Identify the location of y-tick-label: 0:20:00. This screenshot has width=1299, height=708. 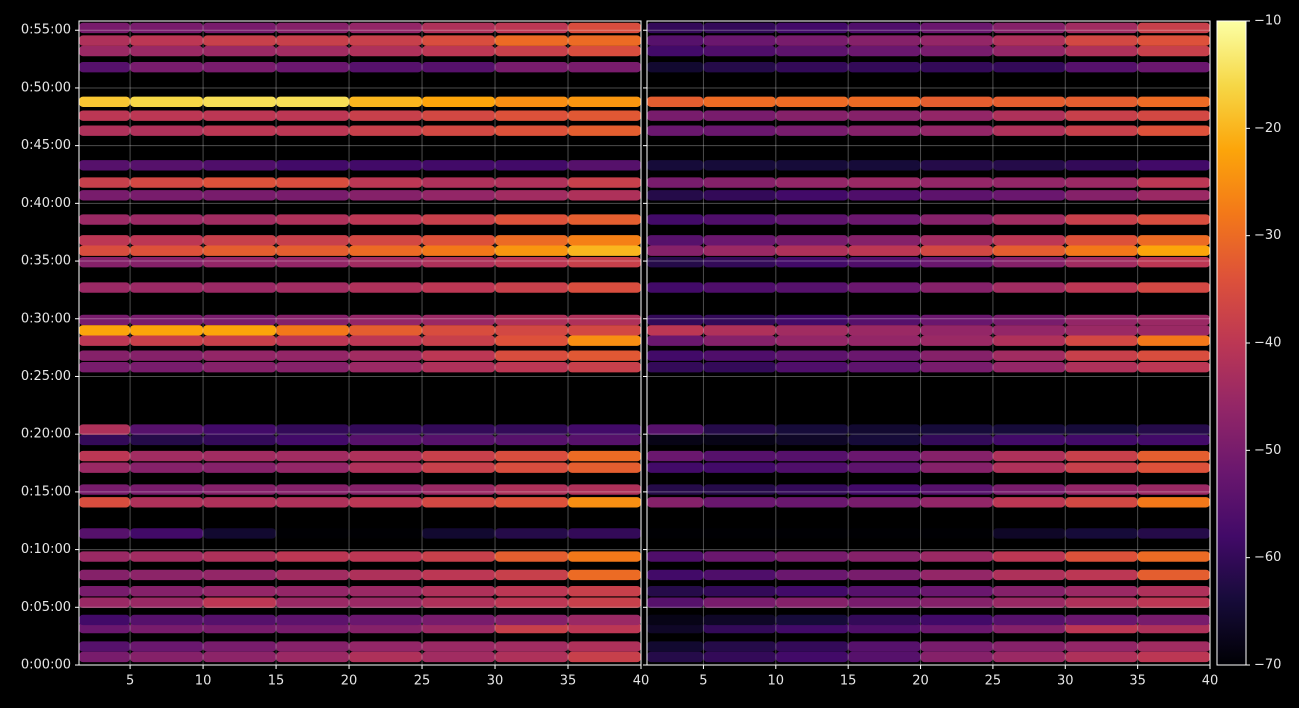
(46, 434).